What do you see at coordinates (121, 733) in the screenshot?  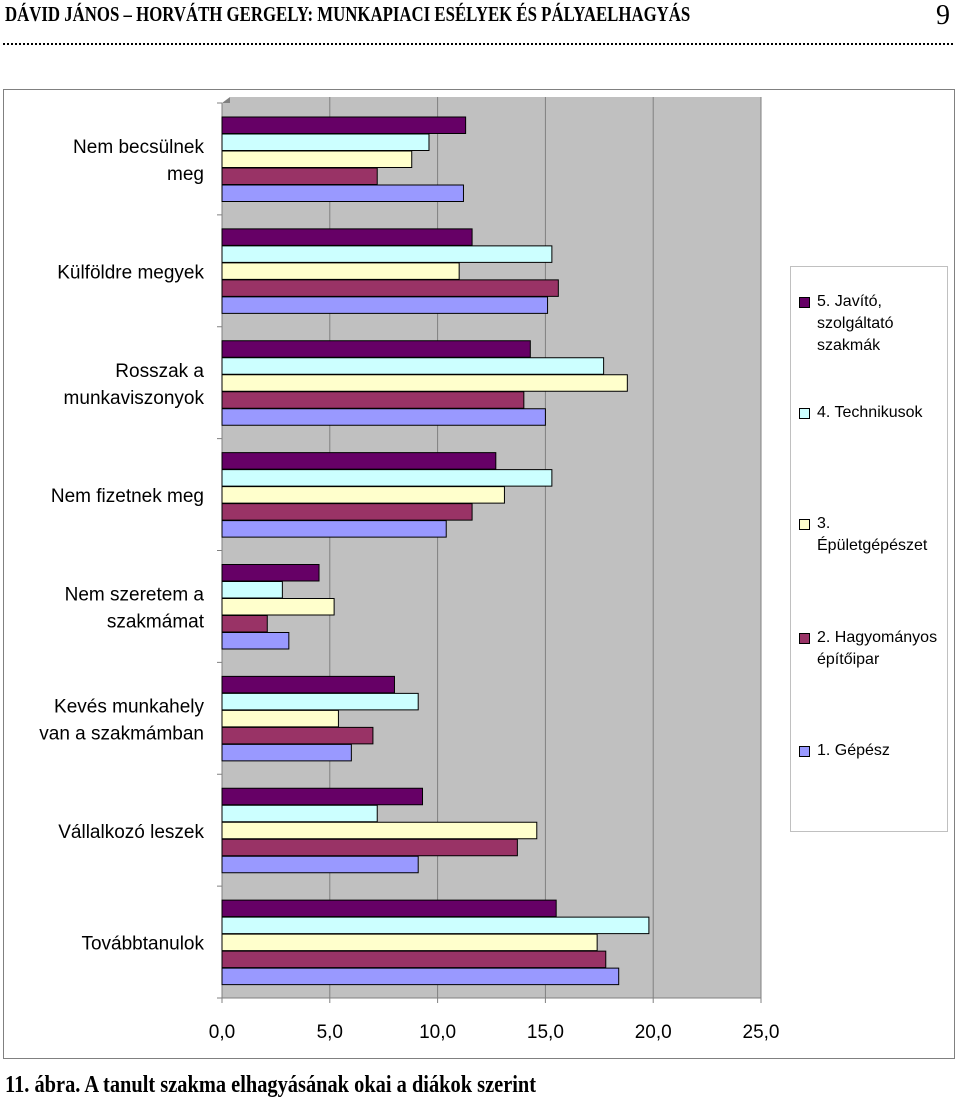 I see `category-label-5-1: van a szakmámban` at bounding box center [121, 733].